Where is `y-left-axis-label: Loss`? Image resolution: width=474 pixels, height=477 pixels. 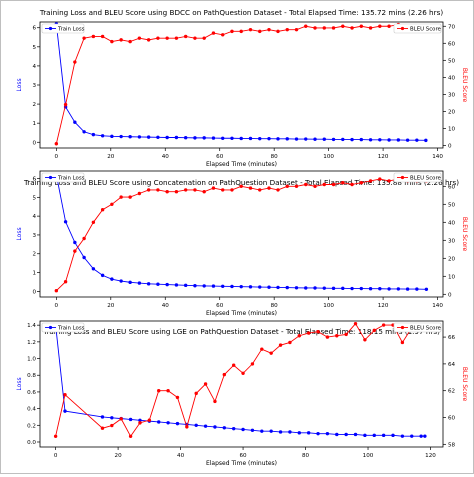
y-left-axis-label: Loss is located at coordinates (19, 233).